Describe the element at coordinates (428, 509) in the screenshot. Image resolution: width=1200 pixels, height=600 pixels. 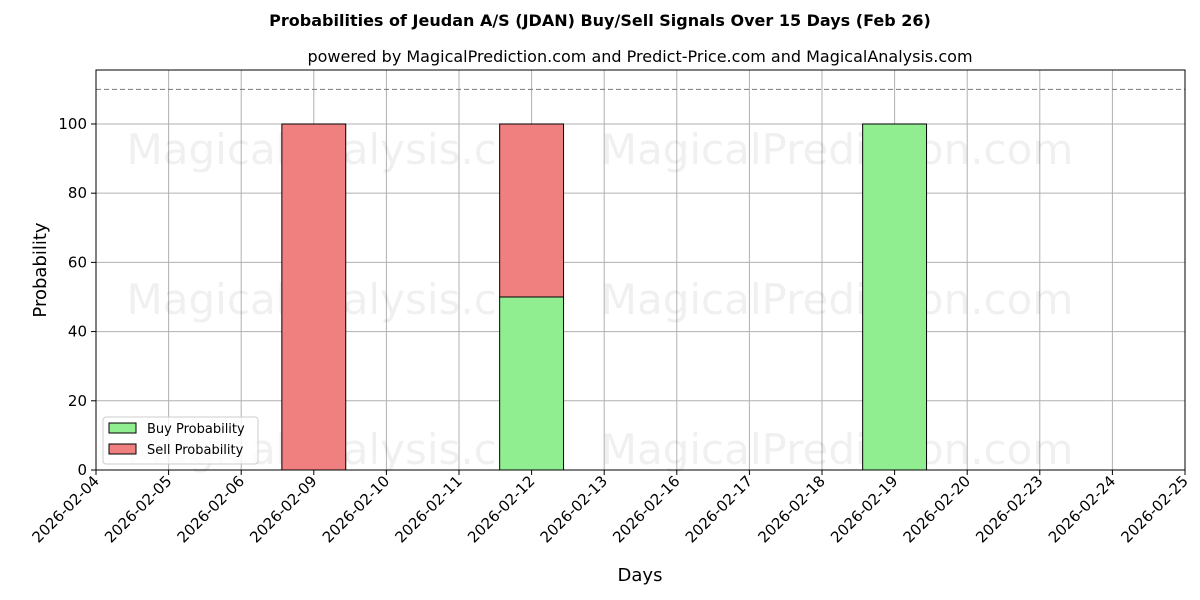
I see `x-tick-label: 2026-02-11` at that location.